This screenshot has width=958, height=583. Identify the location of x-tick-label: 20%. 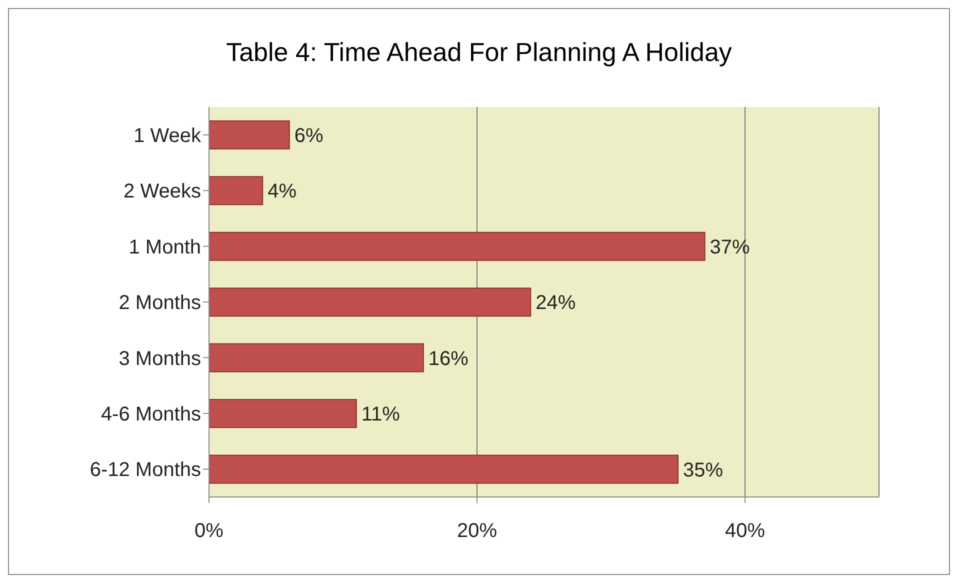
(477, 531).